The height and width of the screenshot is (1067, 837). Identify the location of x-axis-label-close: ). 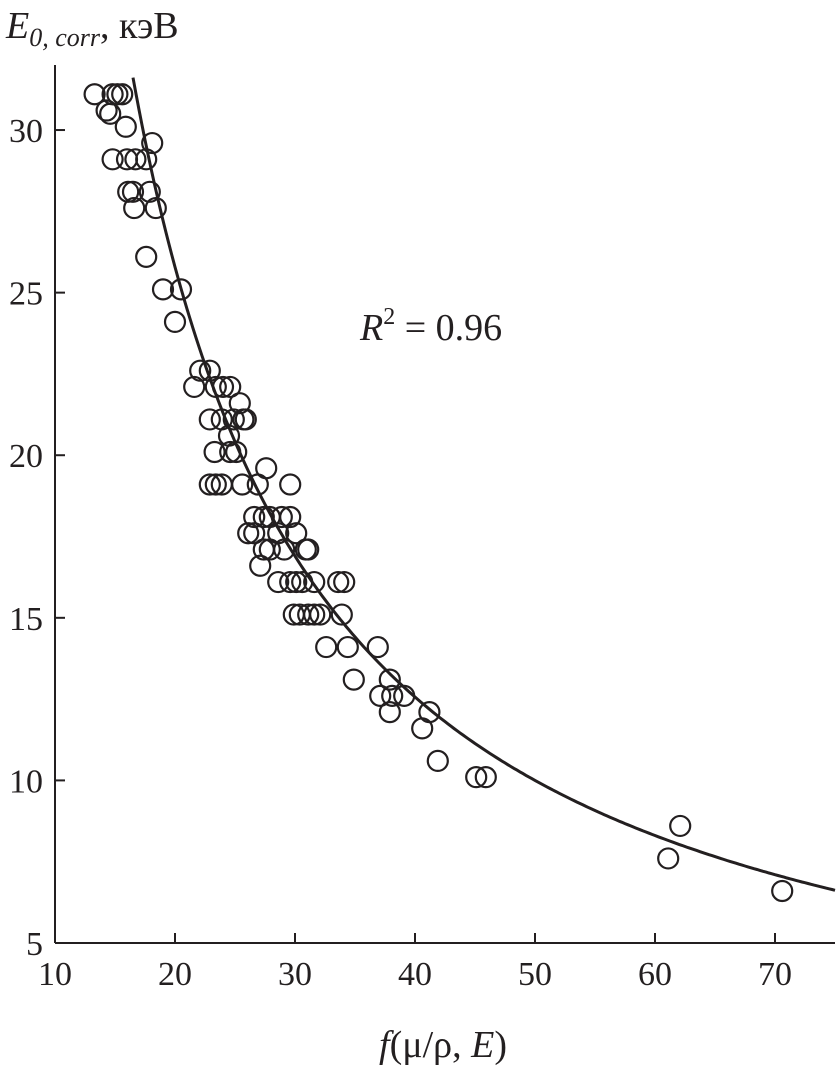
(500, 1045).